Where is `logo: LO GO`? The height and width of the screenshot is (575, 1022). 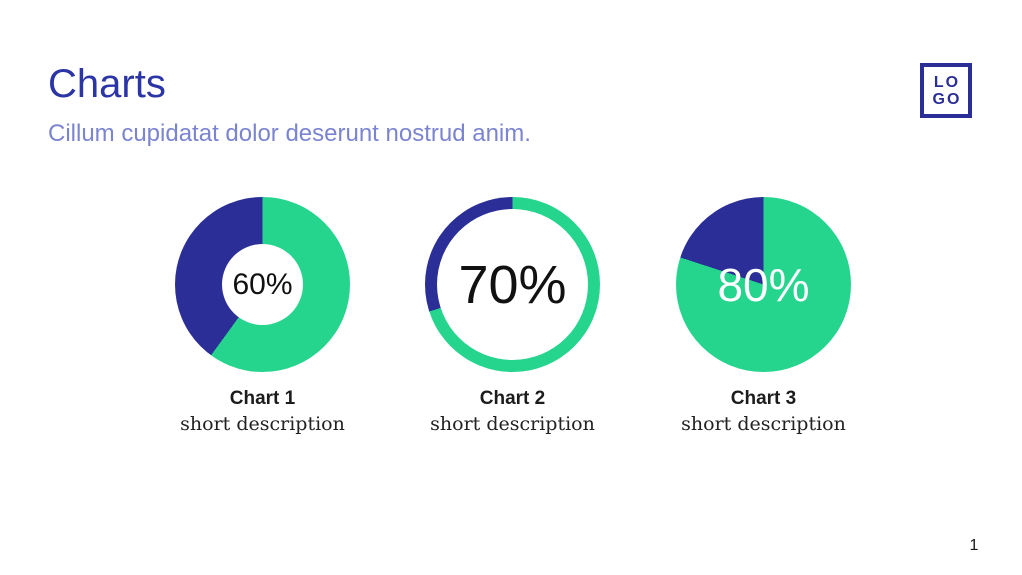 logo: LO GO is located at coordinates (946, 90).